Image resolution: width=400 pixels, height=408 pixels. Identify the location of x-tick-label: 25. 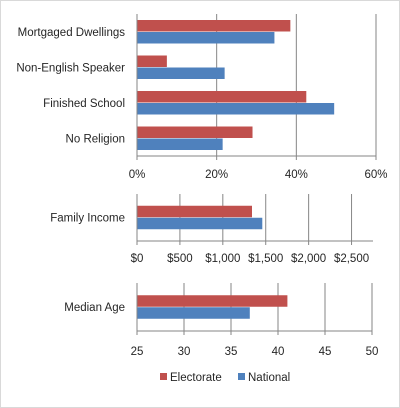
(137, 352).